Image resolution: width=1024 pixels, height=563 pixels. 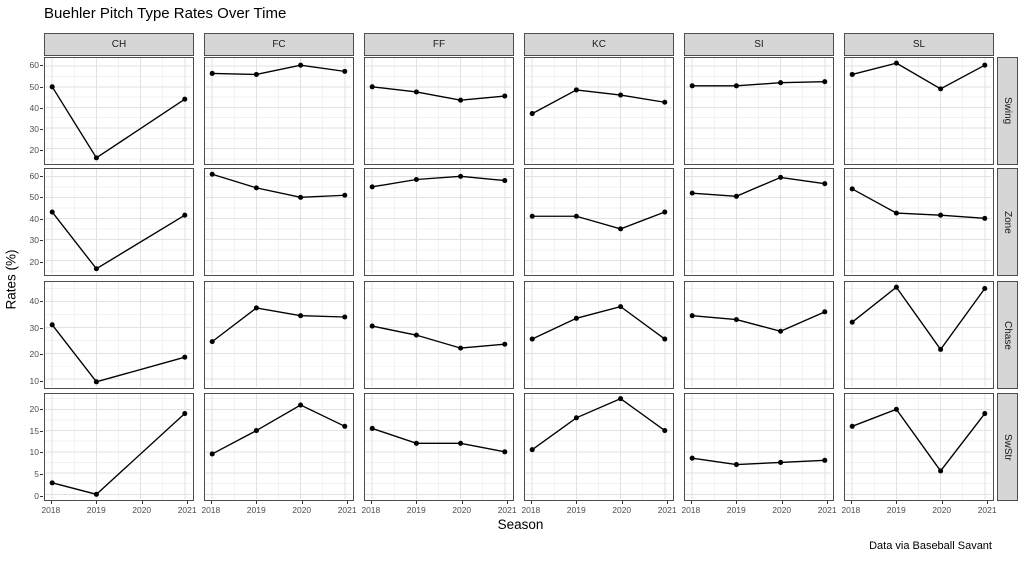 What do you see at coordinates (279, 111) in the screenshot?
I see `facet-panel-fc-swing` at bounding box center [279, 111].